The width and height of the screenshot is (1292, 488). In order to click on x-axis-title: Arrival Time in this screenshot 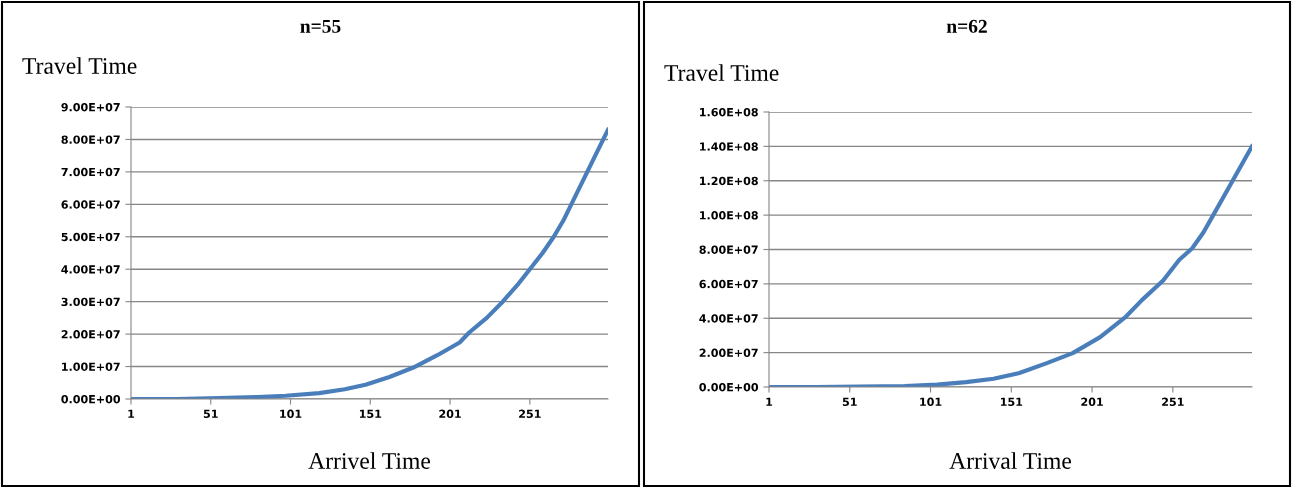, I will do `click(1010, 460)`.